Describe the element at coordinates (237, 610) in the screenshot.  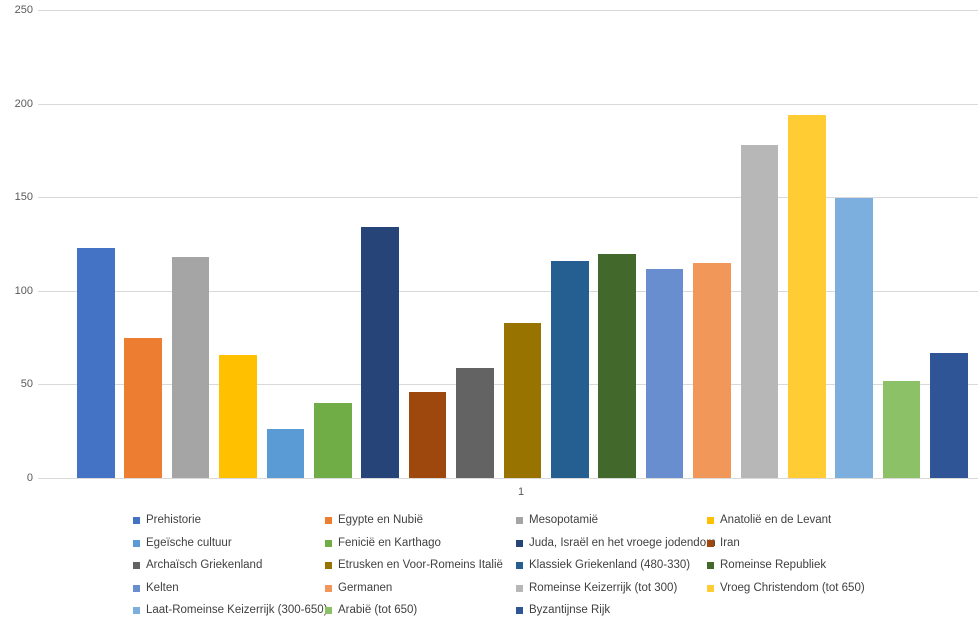
I see `legend-label: Laat-Romeinse Keizerrijk (300-650)` at that location.